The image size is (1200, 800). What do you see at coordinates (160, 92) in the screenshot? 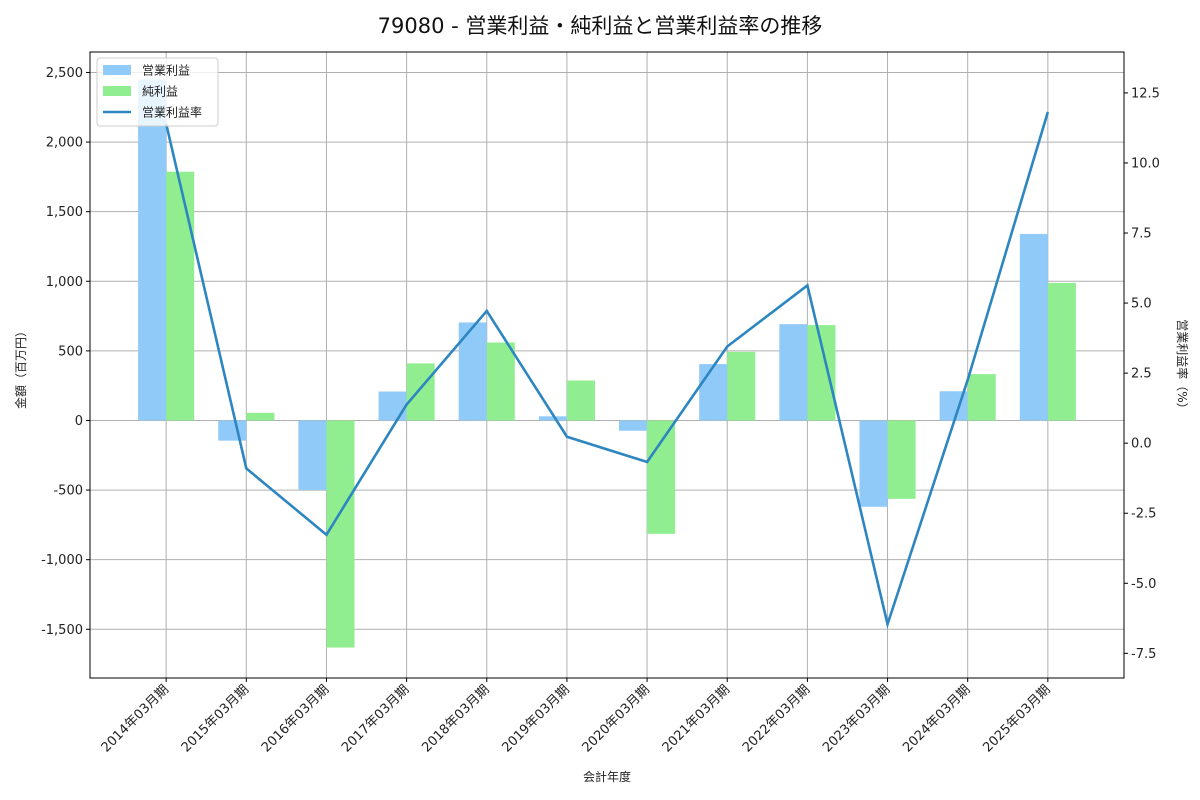
I see `legend-label: 純利益` at bounding box center [160, 92].